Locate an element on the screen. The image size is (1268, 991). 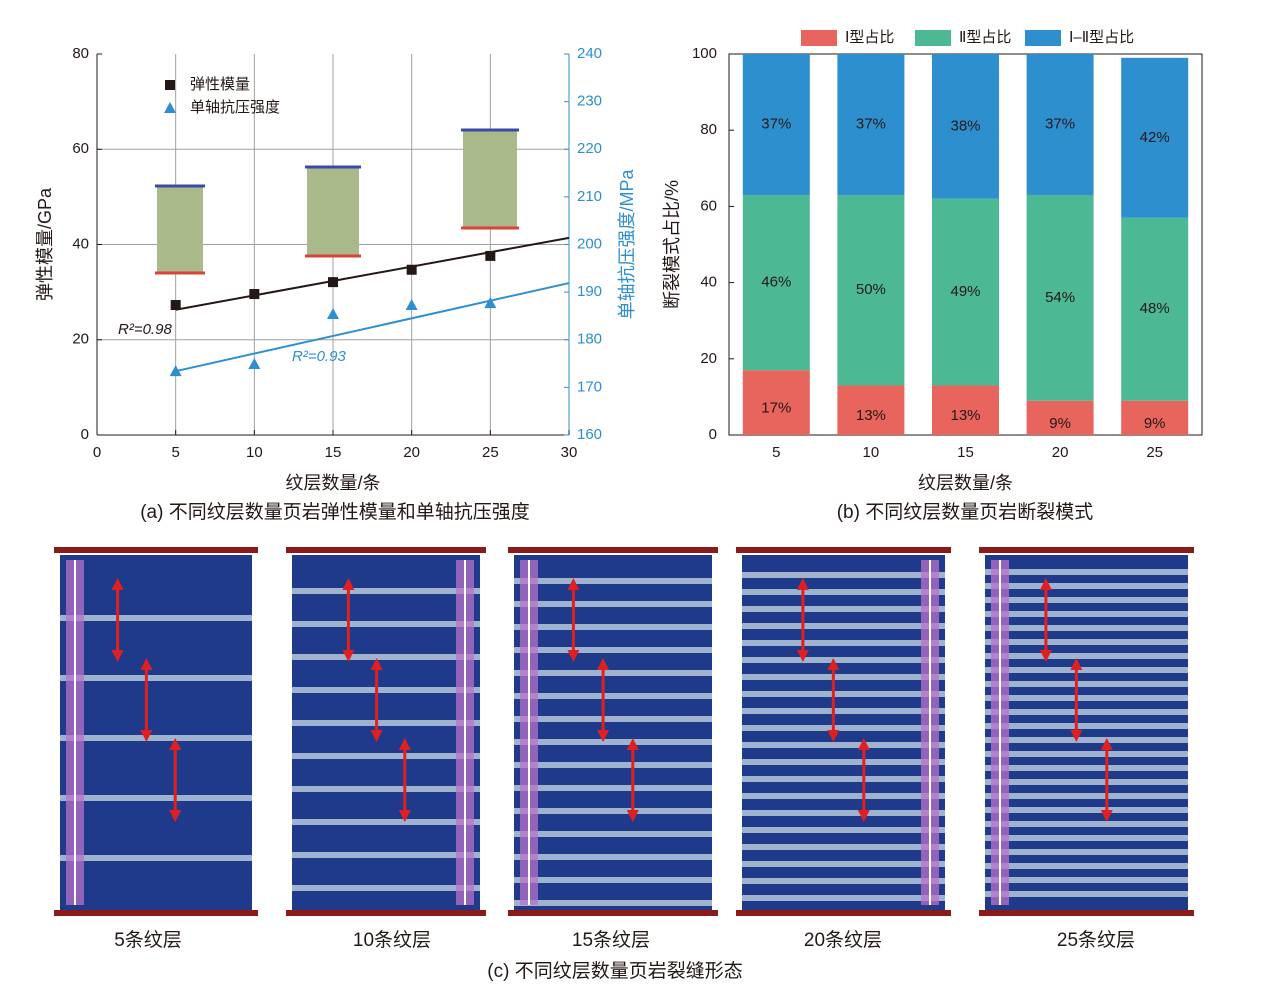
y-tick-label: 100 is located at coordinates (704, 53).